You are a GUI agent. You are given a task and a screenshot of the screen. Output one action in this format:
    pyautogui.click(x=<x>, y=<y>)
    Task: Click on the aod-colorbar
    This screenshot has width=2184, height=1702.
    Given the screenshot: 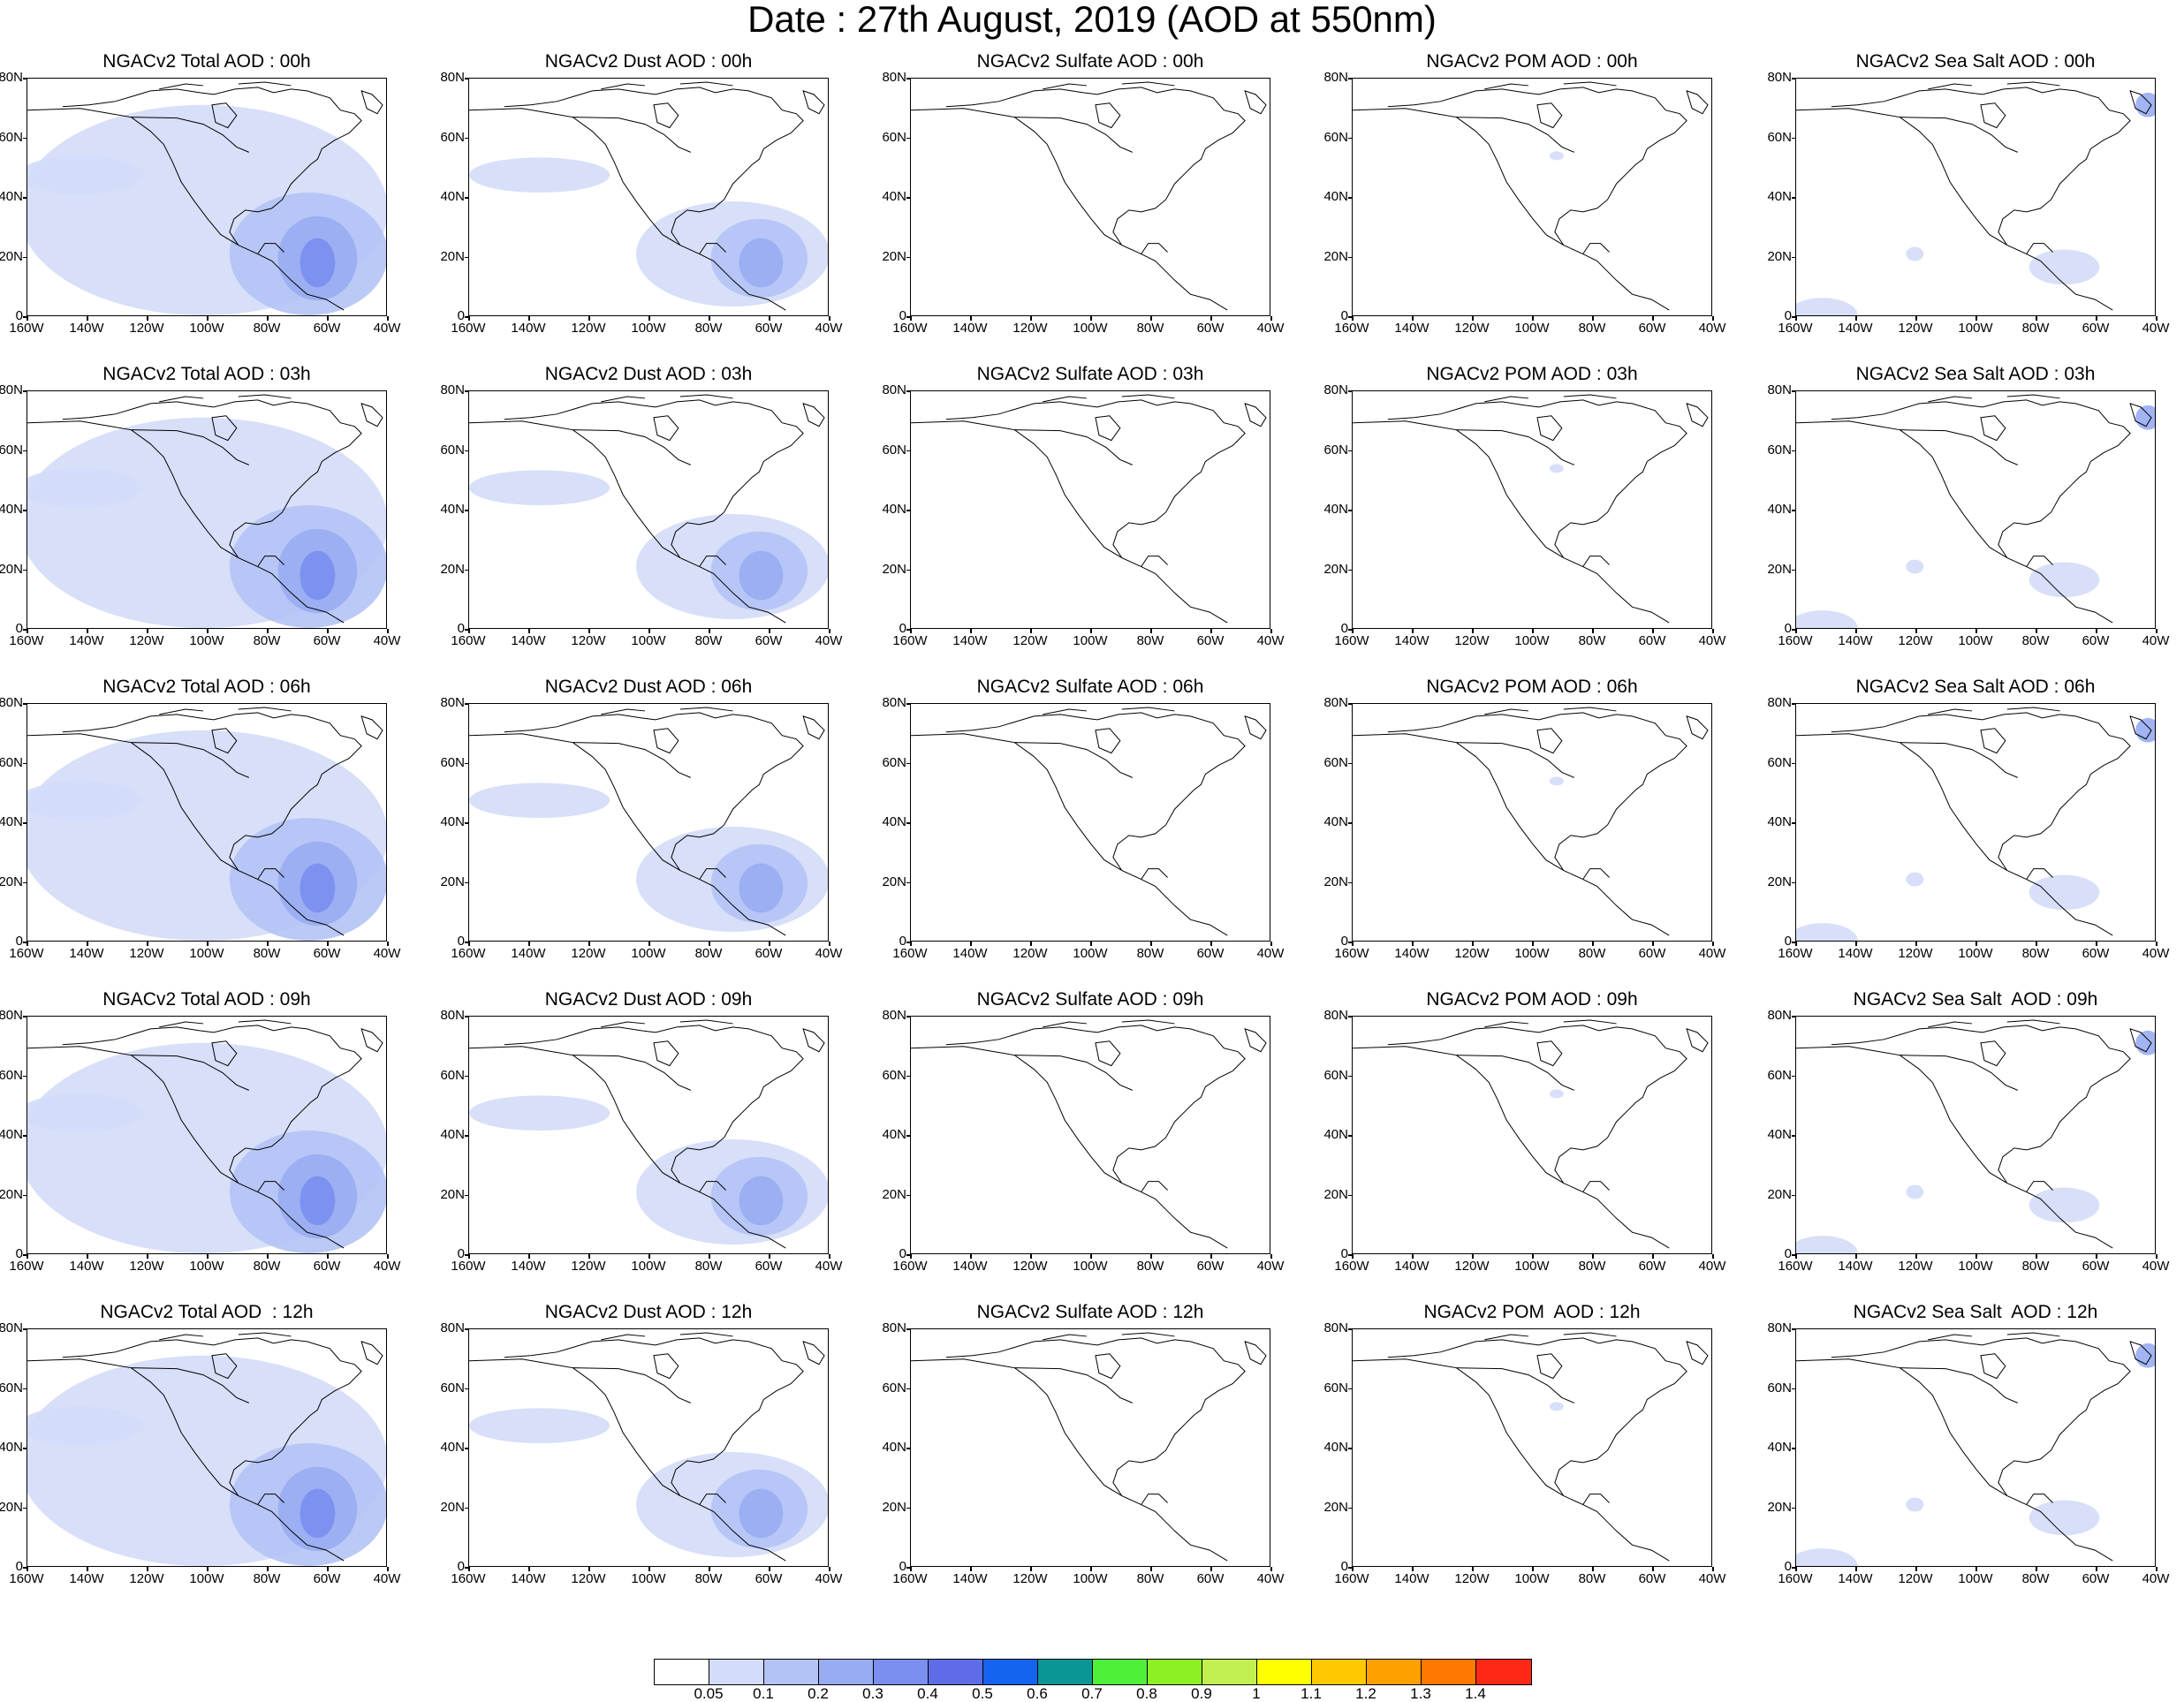 What is the action you would take?
    pyautogui.click(x=1093, y=1672)
    